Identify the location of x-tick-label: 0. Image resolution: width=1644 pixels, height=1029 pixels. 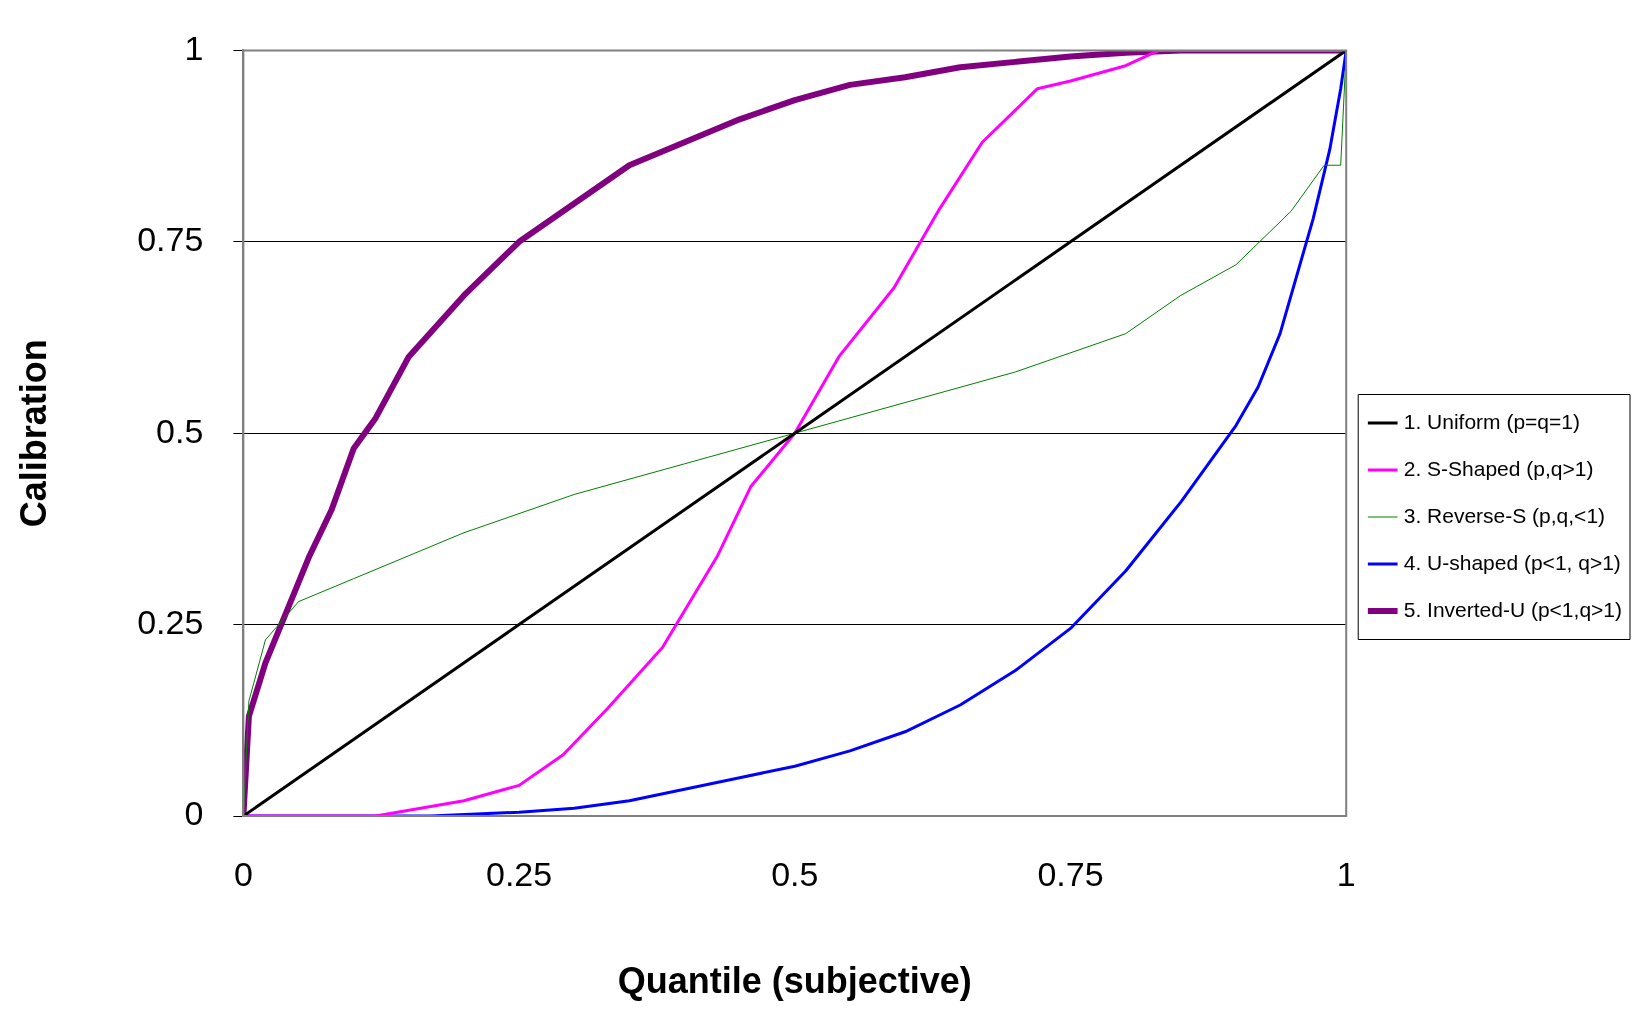
(243, 873).